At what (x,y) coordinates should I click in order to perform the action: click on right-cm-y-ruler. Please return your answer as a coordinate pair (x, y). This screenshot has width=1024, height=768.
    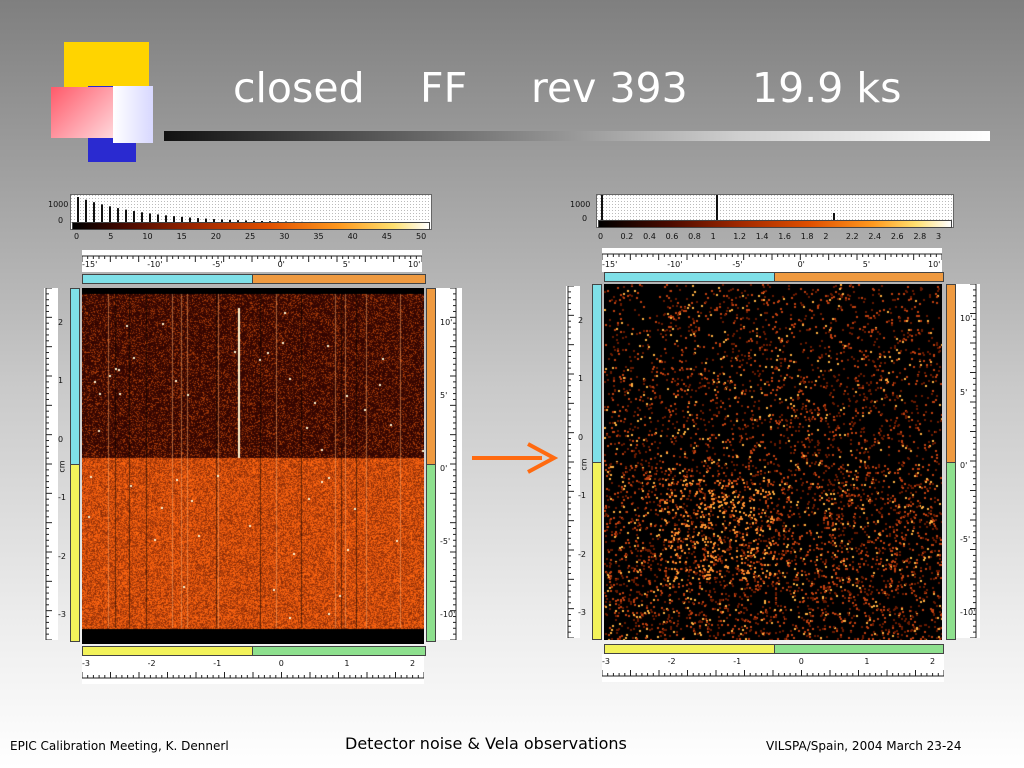
    Looking at the image, I should click on (573, 462).